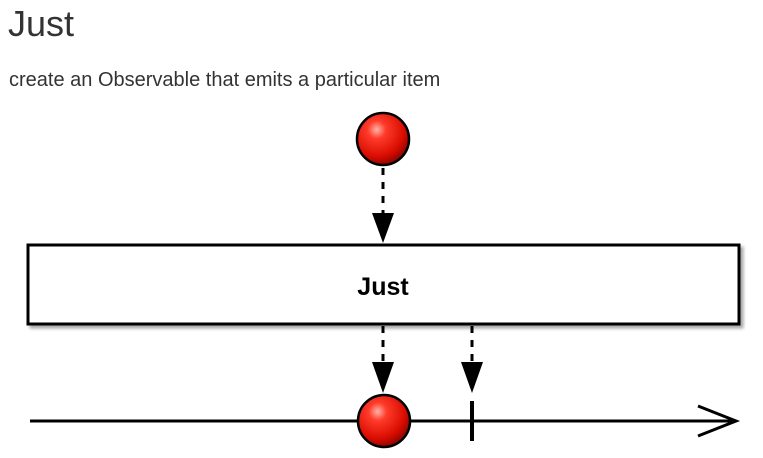  Describe the element at coordinates (472, 377) in the screenshot. I see `completion-arrowhead` at that location.